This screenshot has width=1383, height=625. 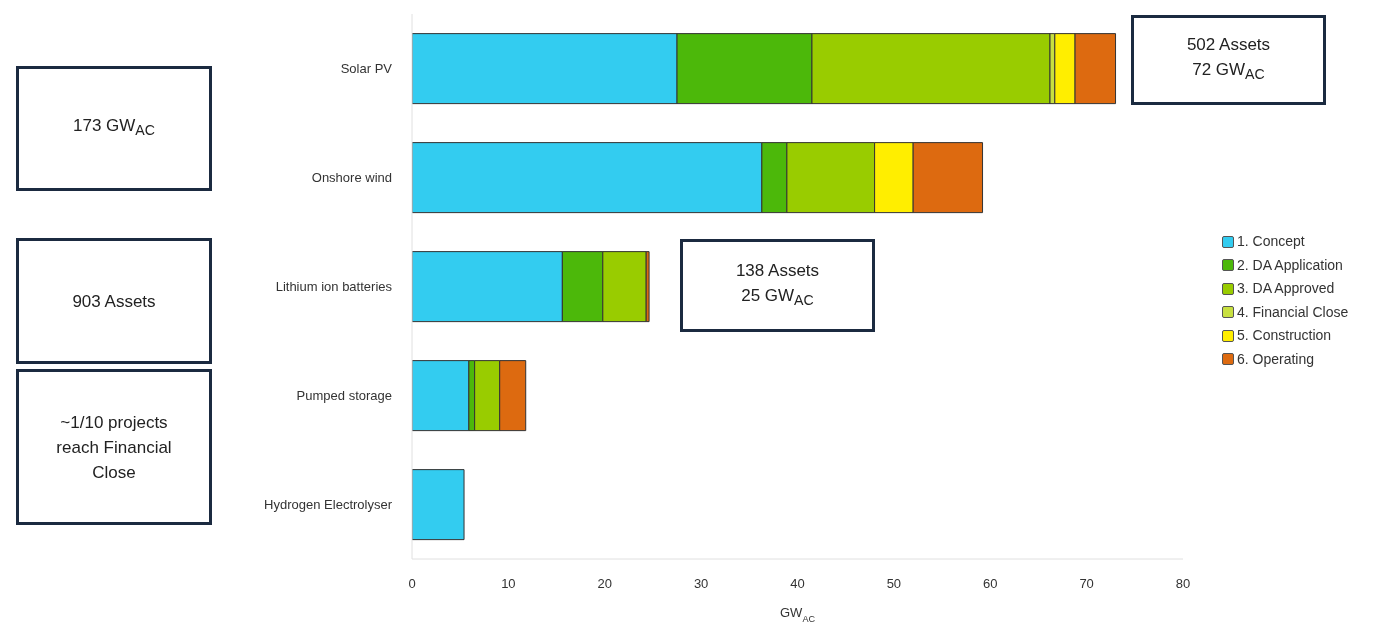 I want to click on x-tick-label: 60, so click(x=990, y=584).